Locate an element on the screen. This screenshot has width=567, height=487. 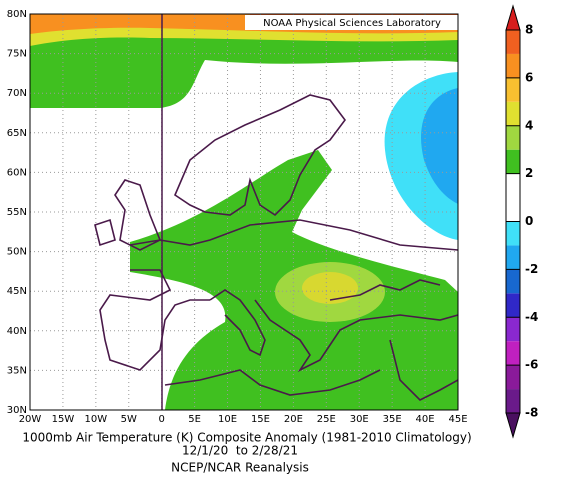
caption-dates: 12/1/20 to 2/28/21 is located at coordinates (240, 451).